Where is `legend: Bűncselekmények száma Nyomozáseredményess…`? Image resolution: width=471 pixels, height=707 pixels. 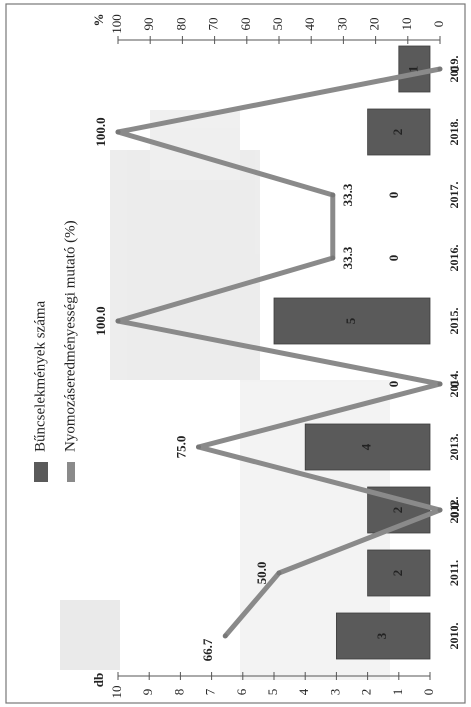
legend: Bűncselekmények száma Nyomozáseredményess… is located at coordinates (55, 351).